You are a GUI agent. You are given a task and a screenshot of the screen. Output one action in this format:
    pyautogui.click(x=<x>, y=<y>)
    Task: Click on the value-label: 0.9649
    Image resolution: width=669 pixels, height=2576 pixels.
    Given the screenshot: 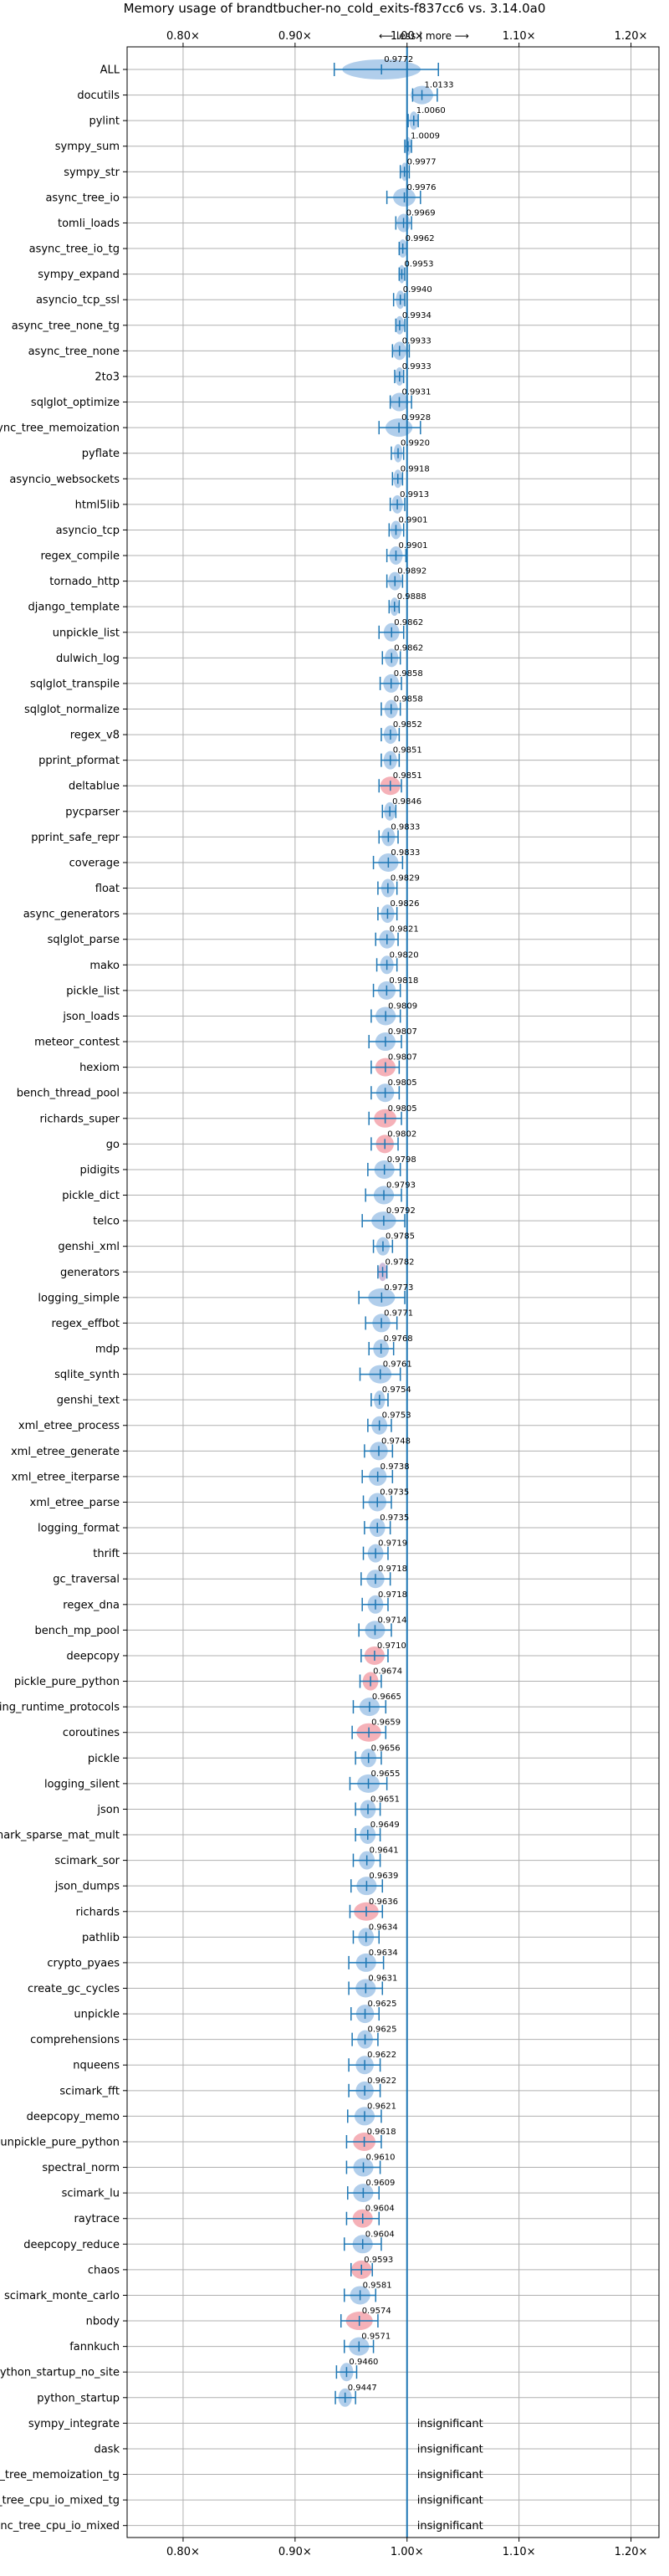 What is the action you would take?
    pyautogui.click(x=385, y=1826)
    